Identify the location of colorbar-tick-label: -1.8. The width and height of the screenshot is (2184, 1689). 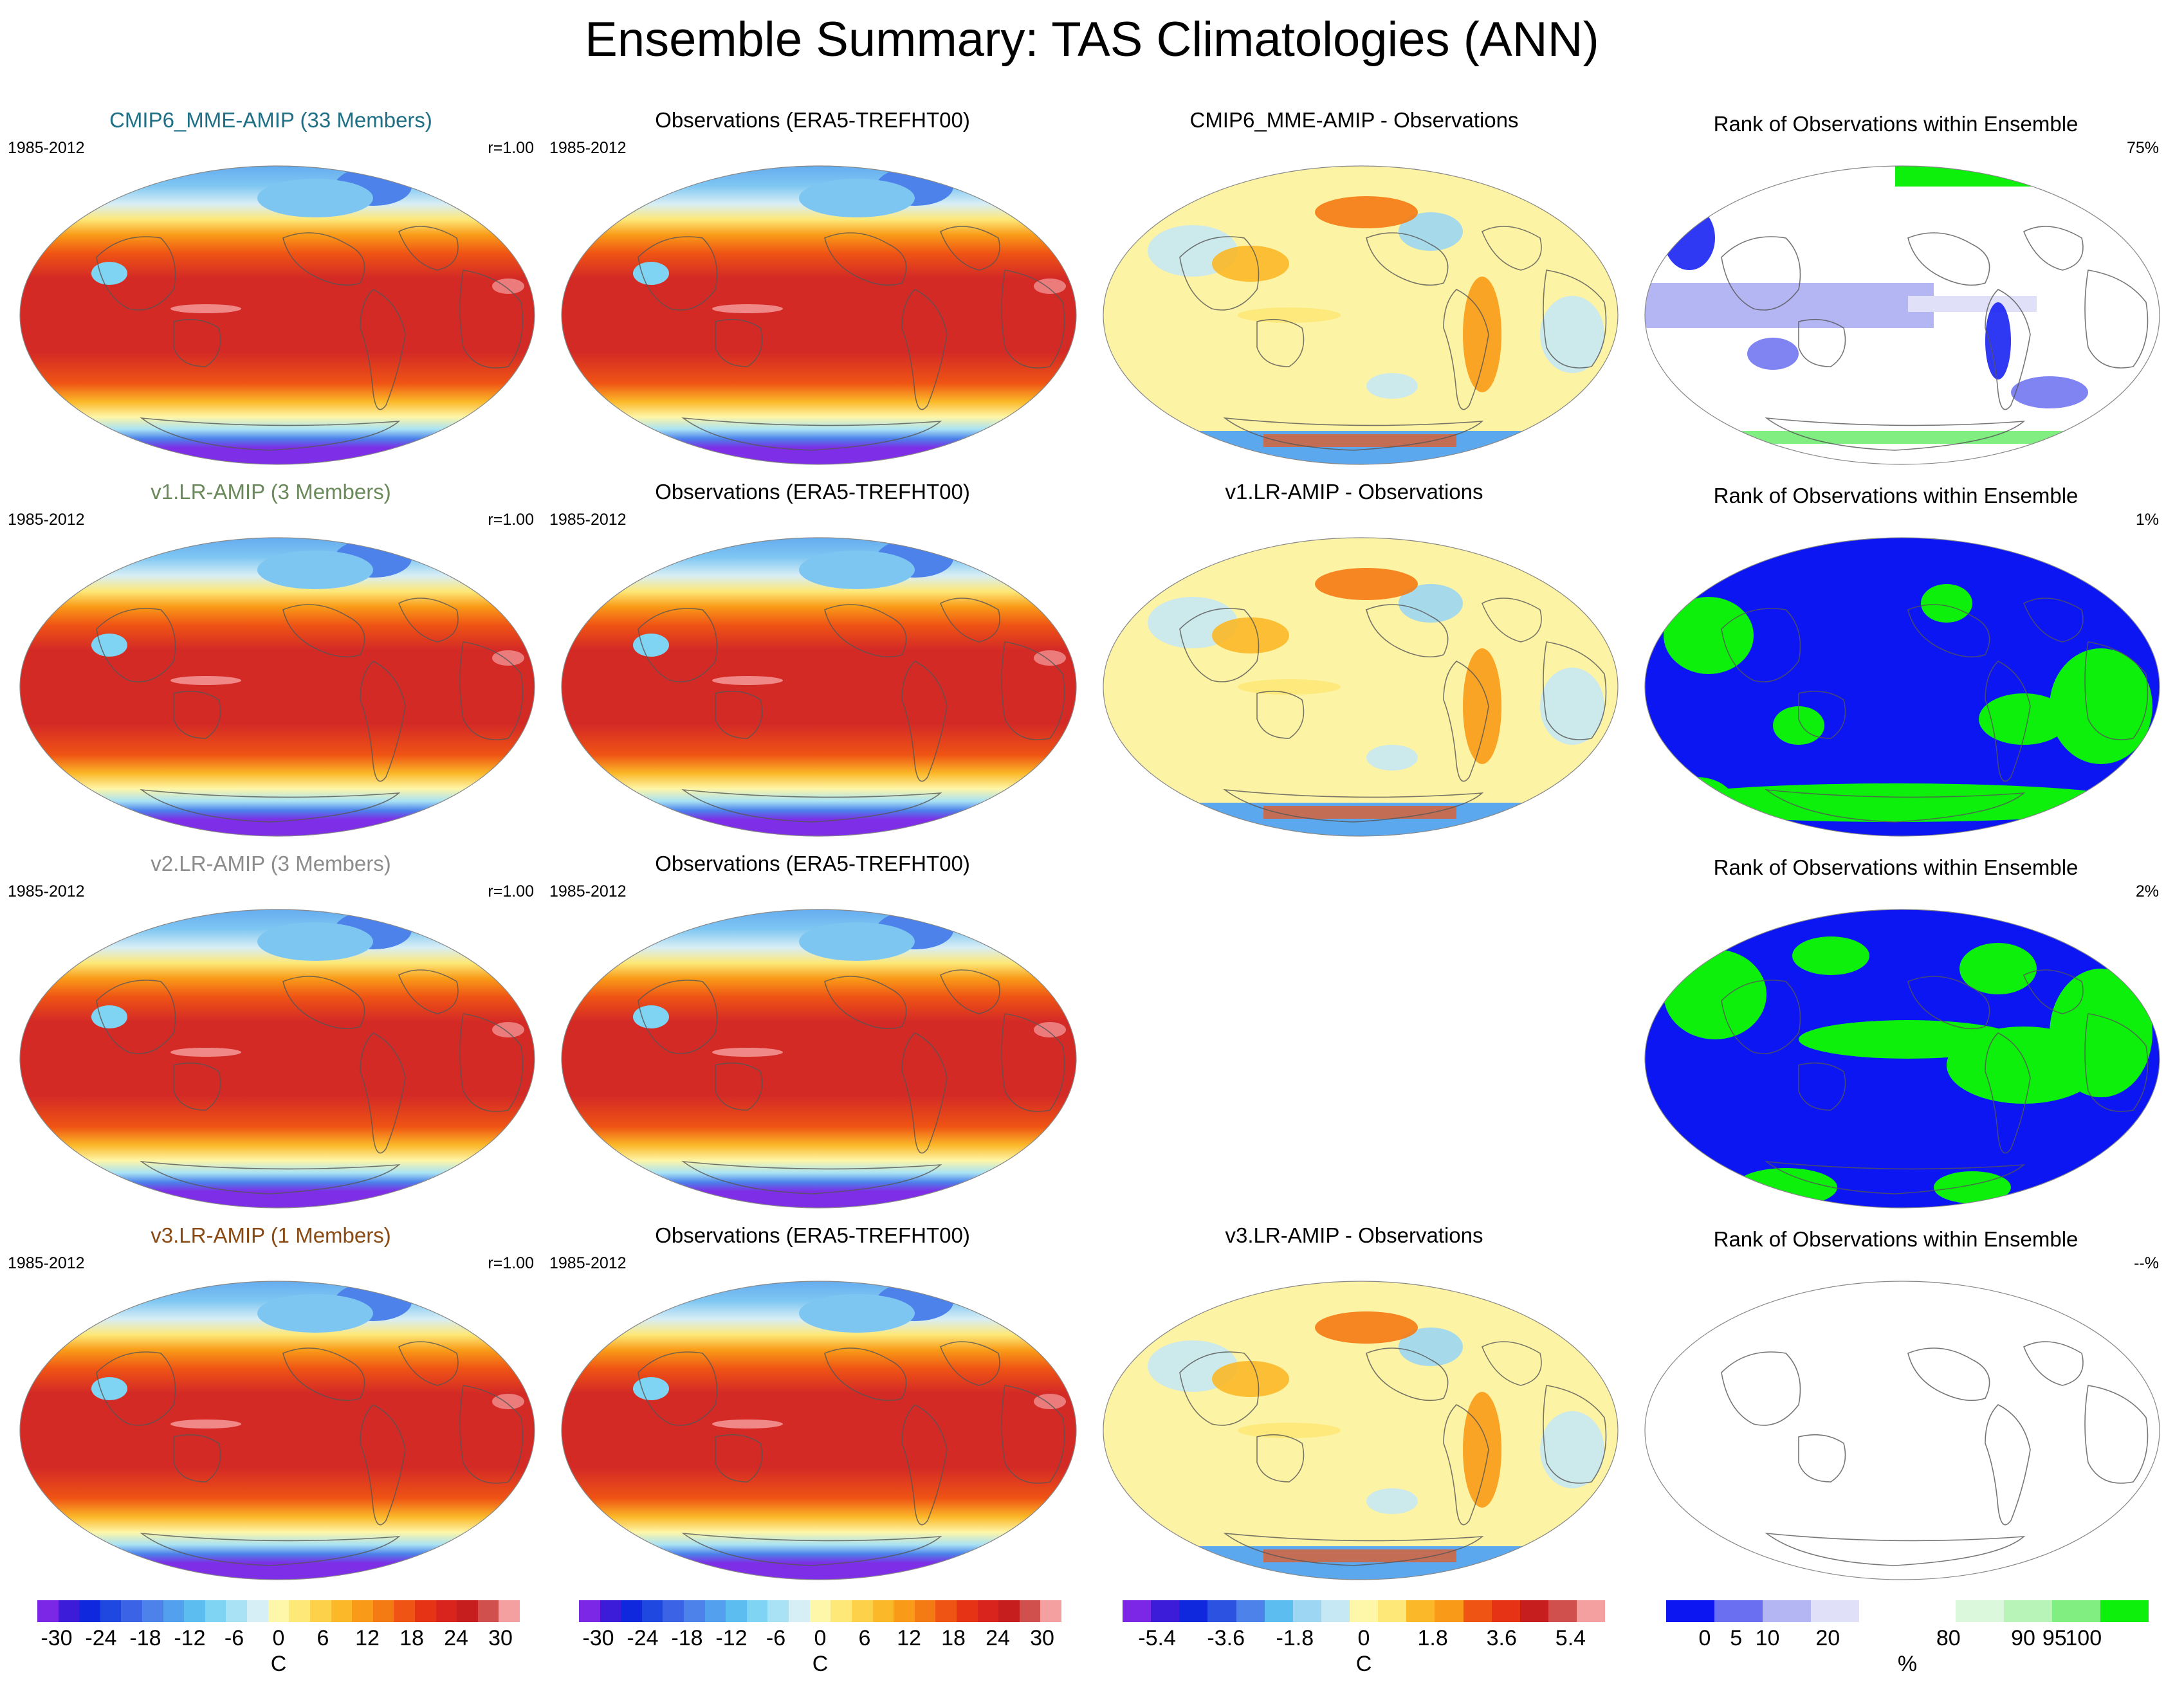
(1295, 1638).